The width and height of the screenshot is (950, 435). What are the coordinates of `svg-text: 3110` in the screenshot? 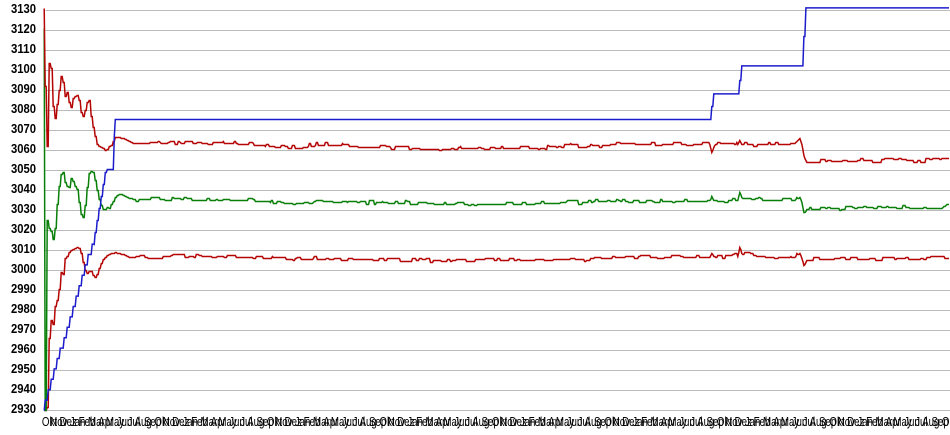 It's located at (23, 48).